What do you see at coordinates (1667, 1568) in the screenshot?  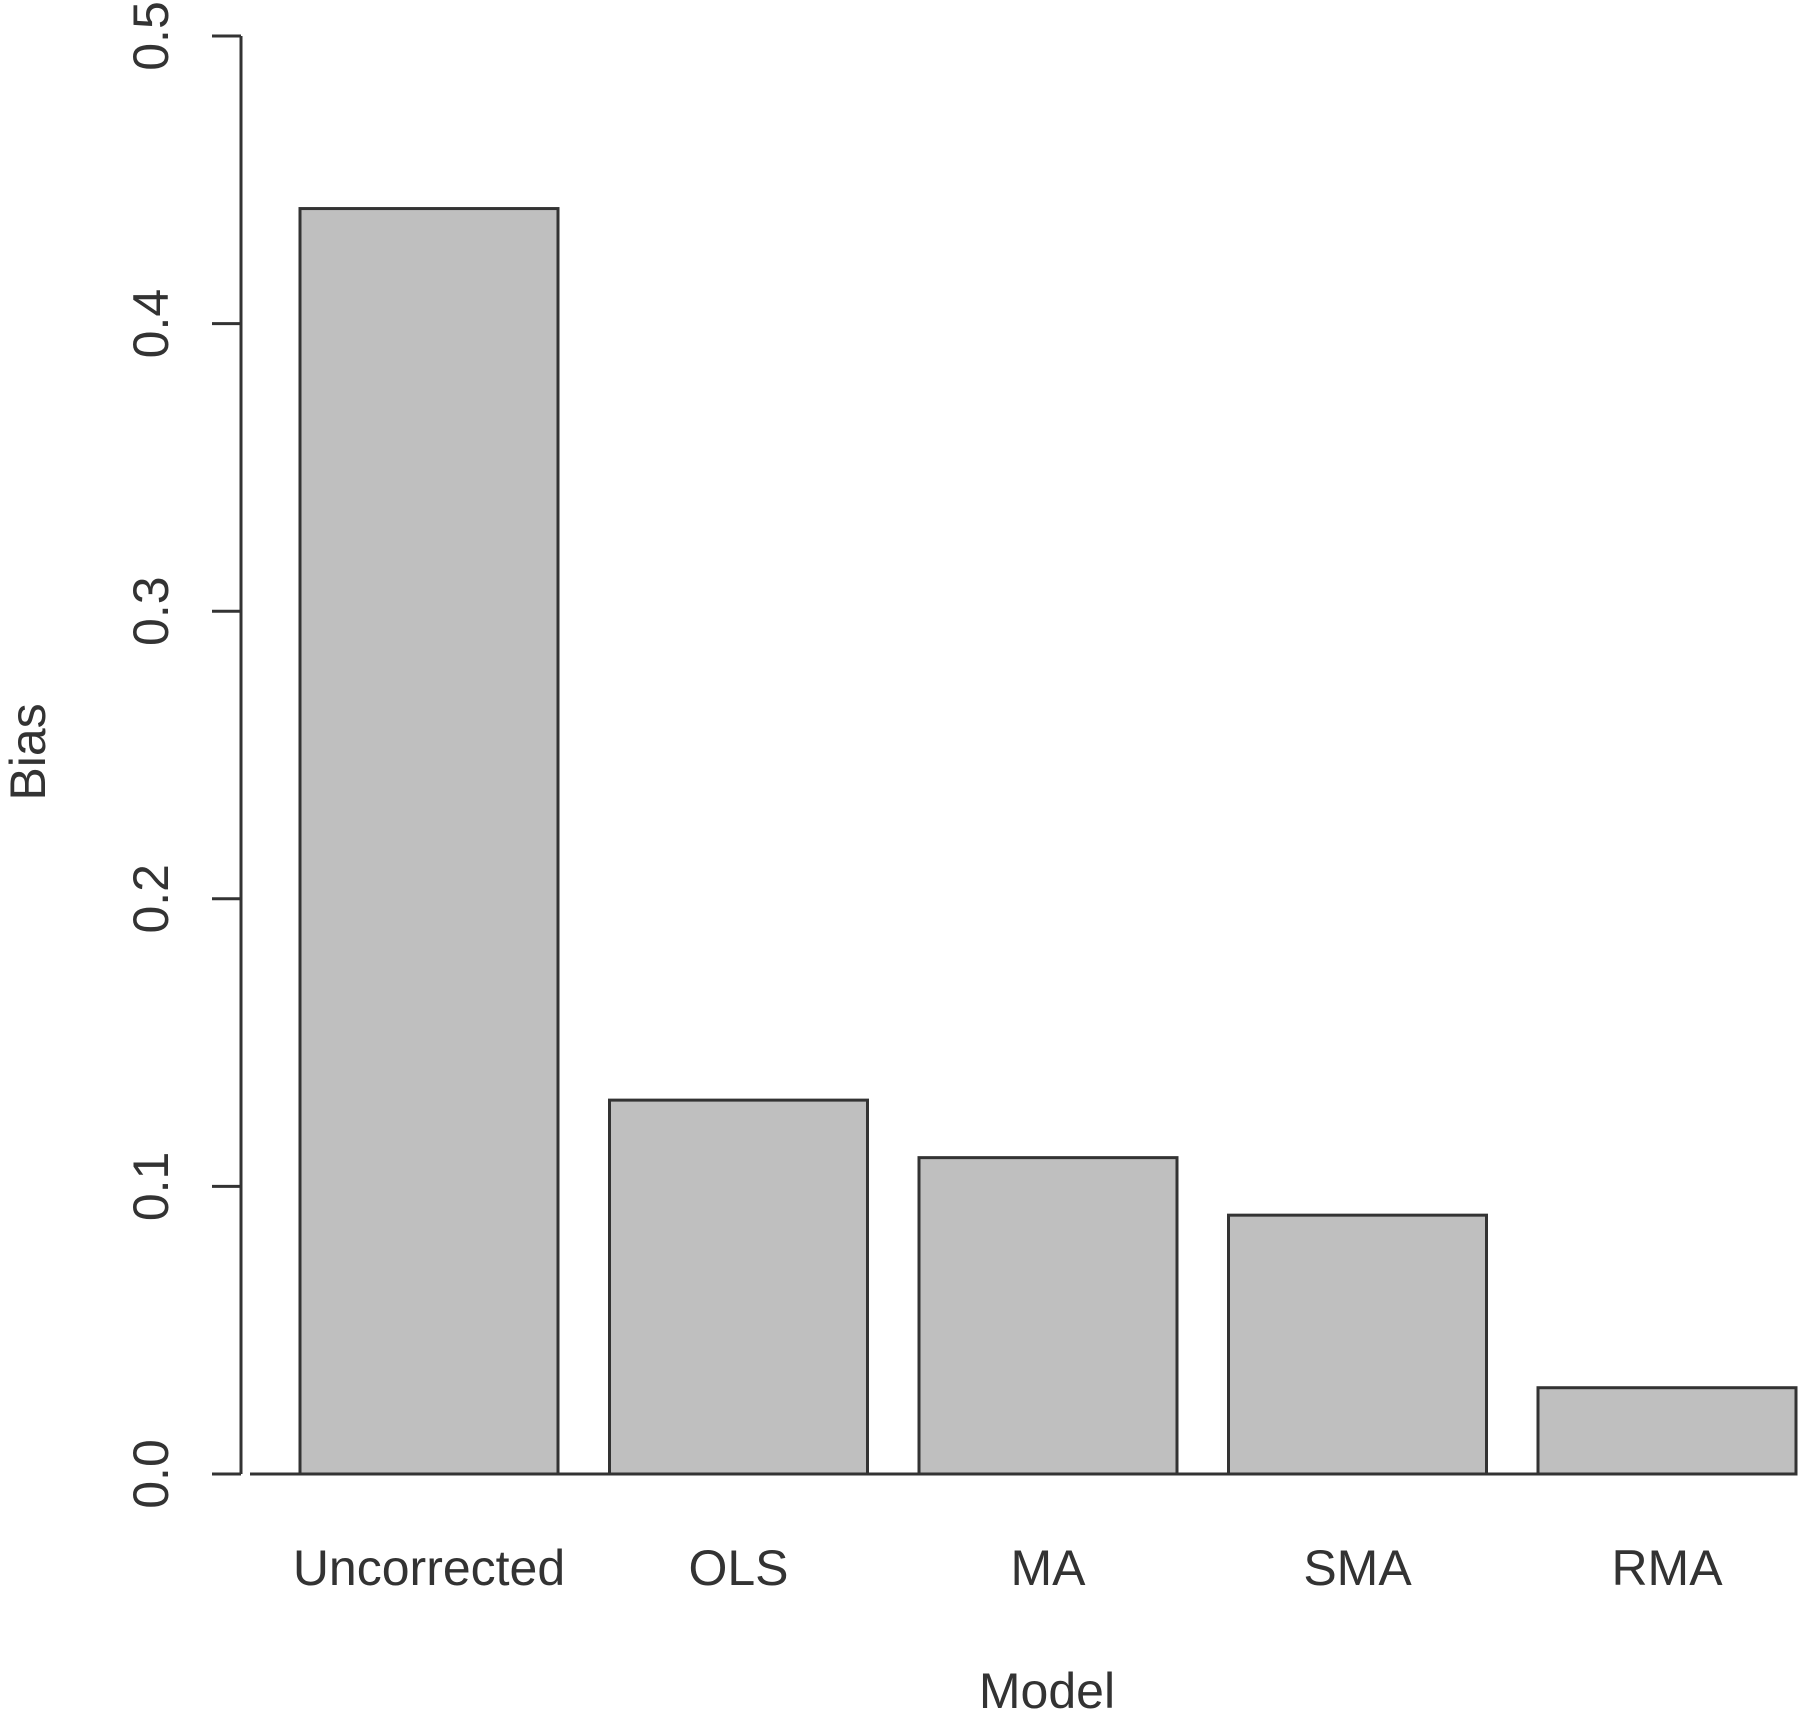 I see `x-category-label: RMA` at bounding box center [1667, 1568].